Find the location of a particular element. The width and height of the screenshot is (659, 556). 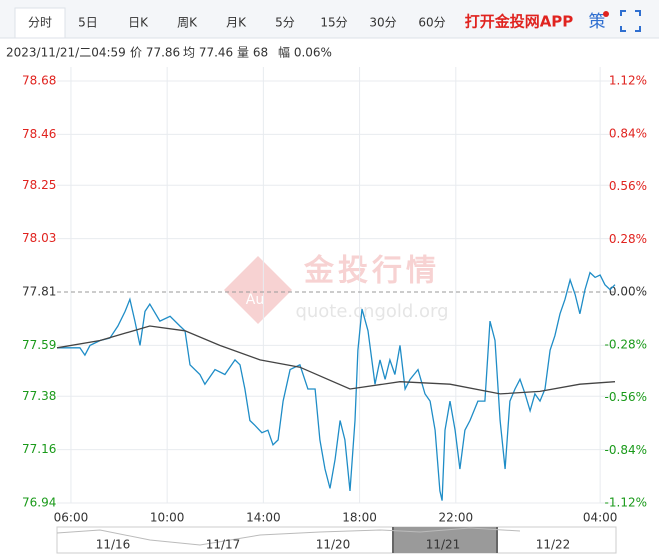

tabs: 分时 5日 日K 周K 月K 5分 15分 30分 60分 is located at coordinates (237, 23).